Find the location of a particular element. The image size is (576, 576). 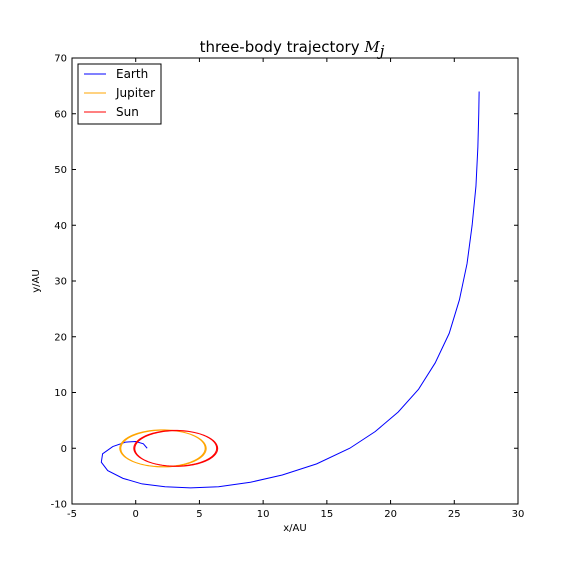

x-axis-label: x/AU is located at coordinates (294, 528).